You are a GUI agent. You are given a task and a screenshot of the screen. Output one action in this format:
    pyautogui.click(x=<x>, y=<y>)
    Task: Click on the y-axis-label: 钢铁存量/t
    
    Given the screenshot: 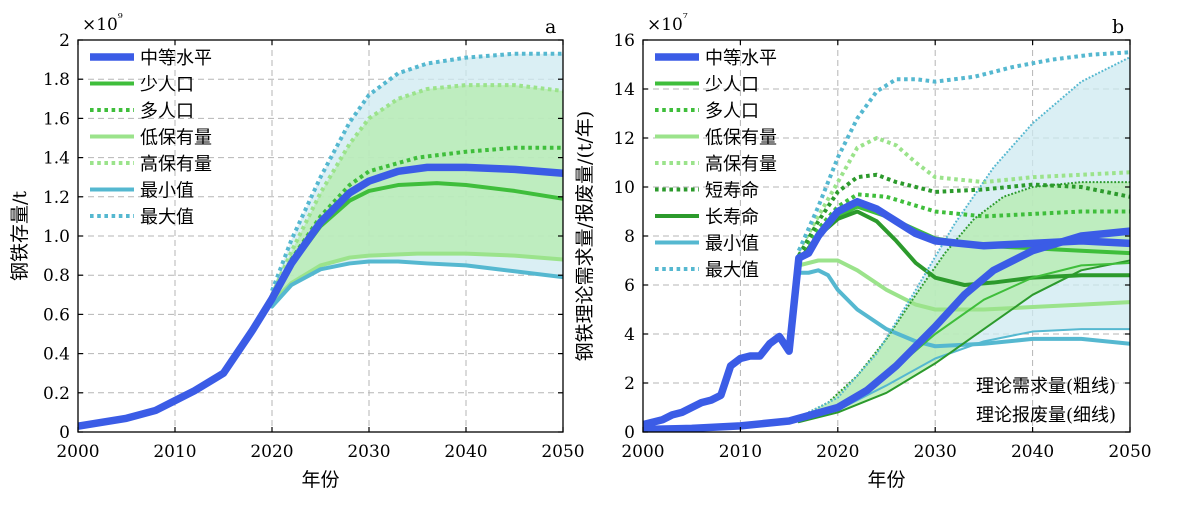 What is the action you would take?
    pyautogui.click(x=20, y=236)
    